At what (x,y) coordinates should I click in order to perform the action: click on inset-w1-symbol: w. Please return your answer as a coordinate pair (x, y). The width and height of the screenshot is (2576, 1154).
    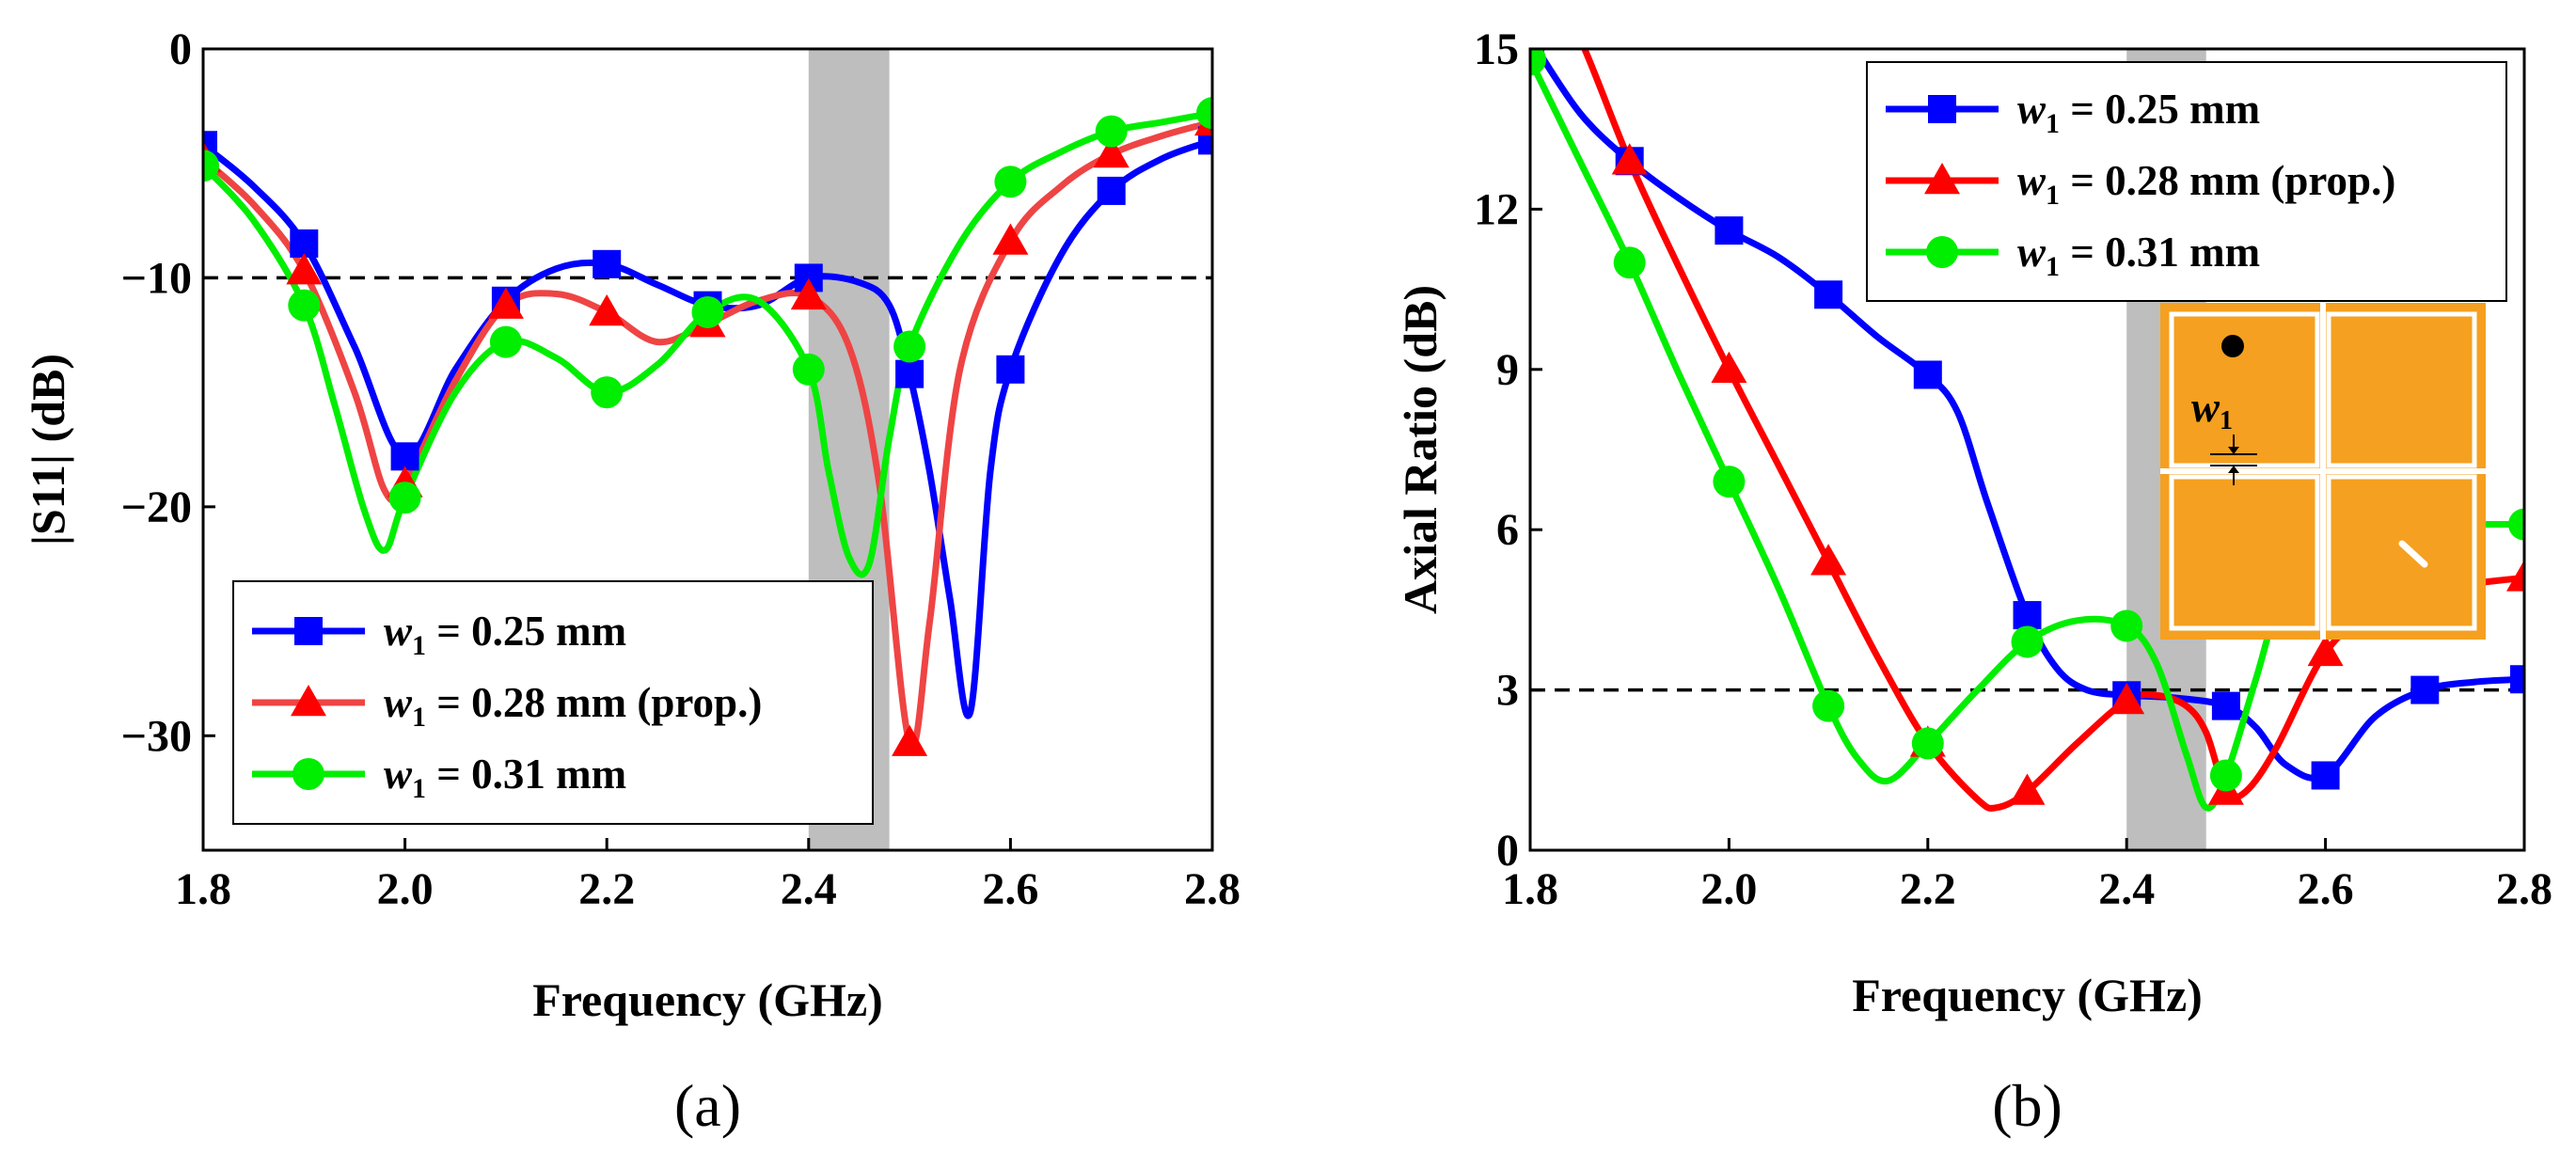
    Looking at the image, I should click on (2205, 407).